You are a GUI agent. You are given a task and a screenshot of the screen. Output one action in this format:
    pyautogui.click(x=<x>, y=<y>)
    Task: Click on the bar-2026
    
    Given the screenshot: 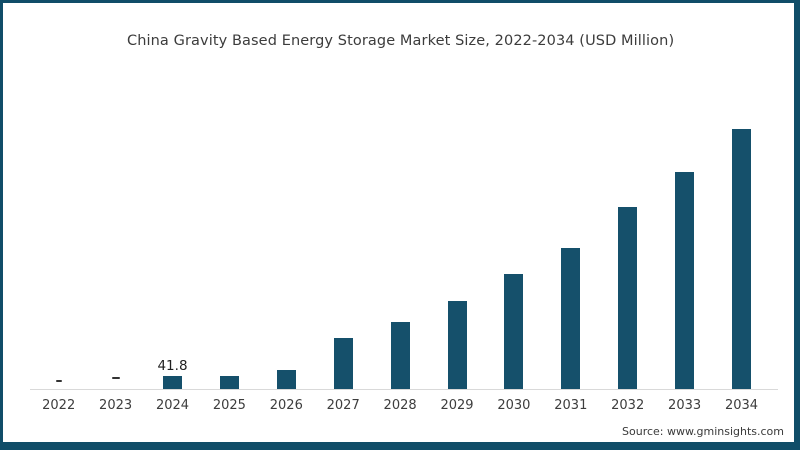 What is the action you would take?
    pyautogui.click(x=286, y=379)
    